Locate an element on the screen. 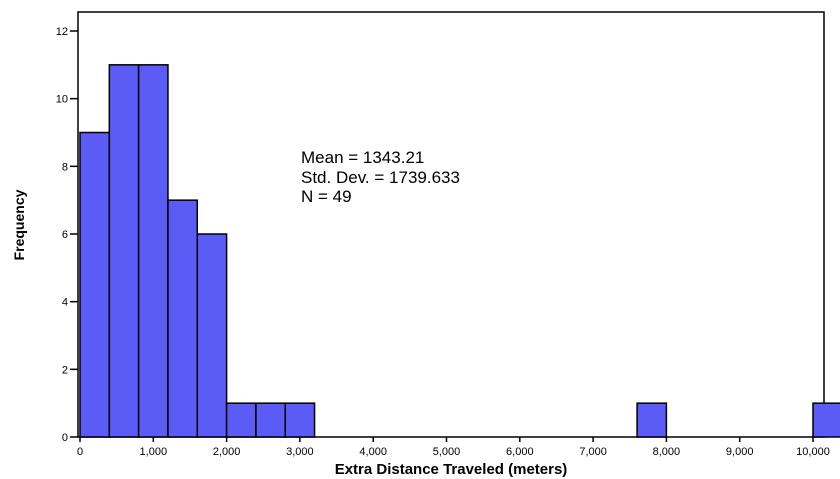  x-tick-label: 9,000 is located at coordinates (740, 452).